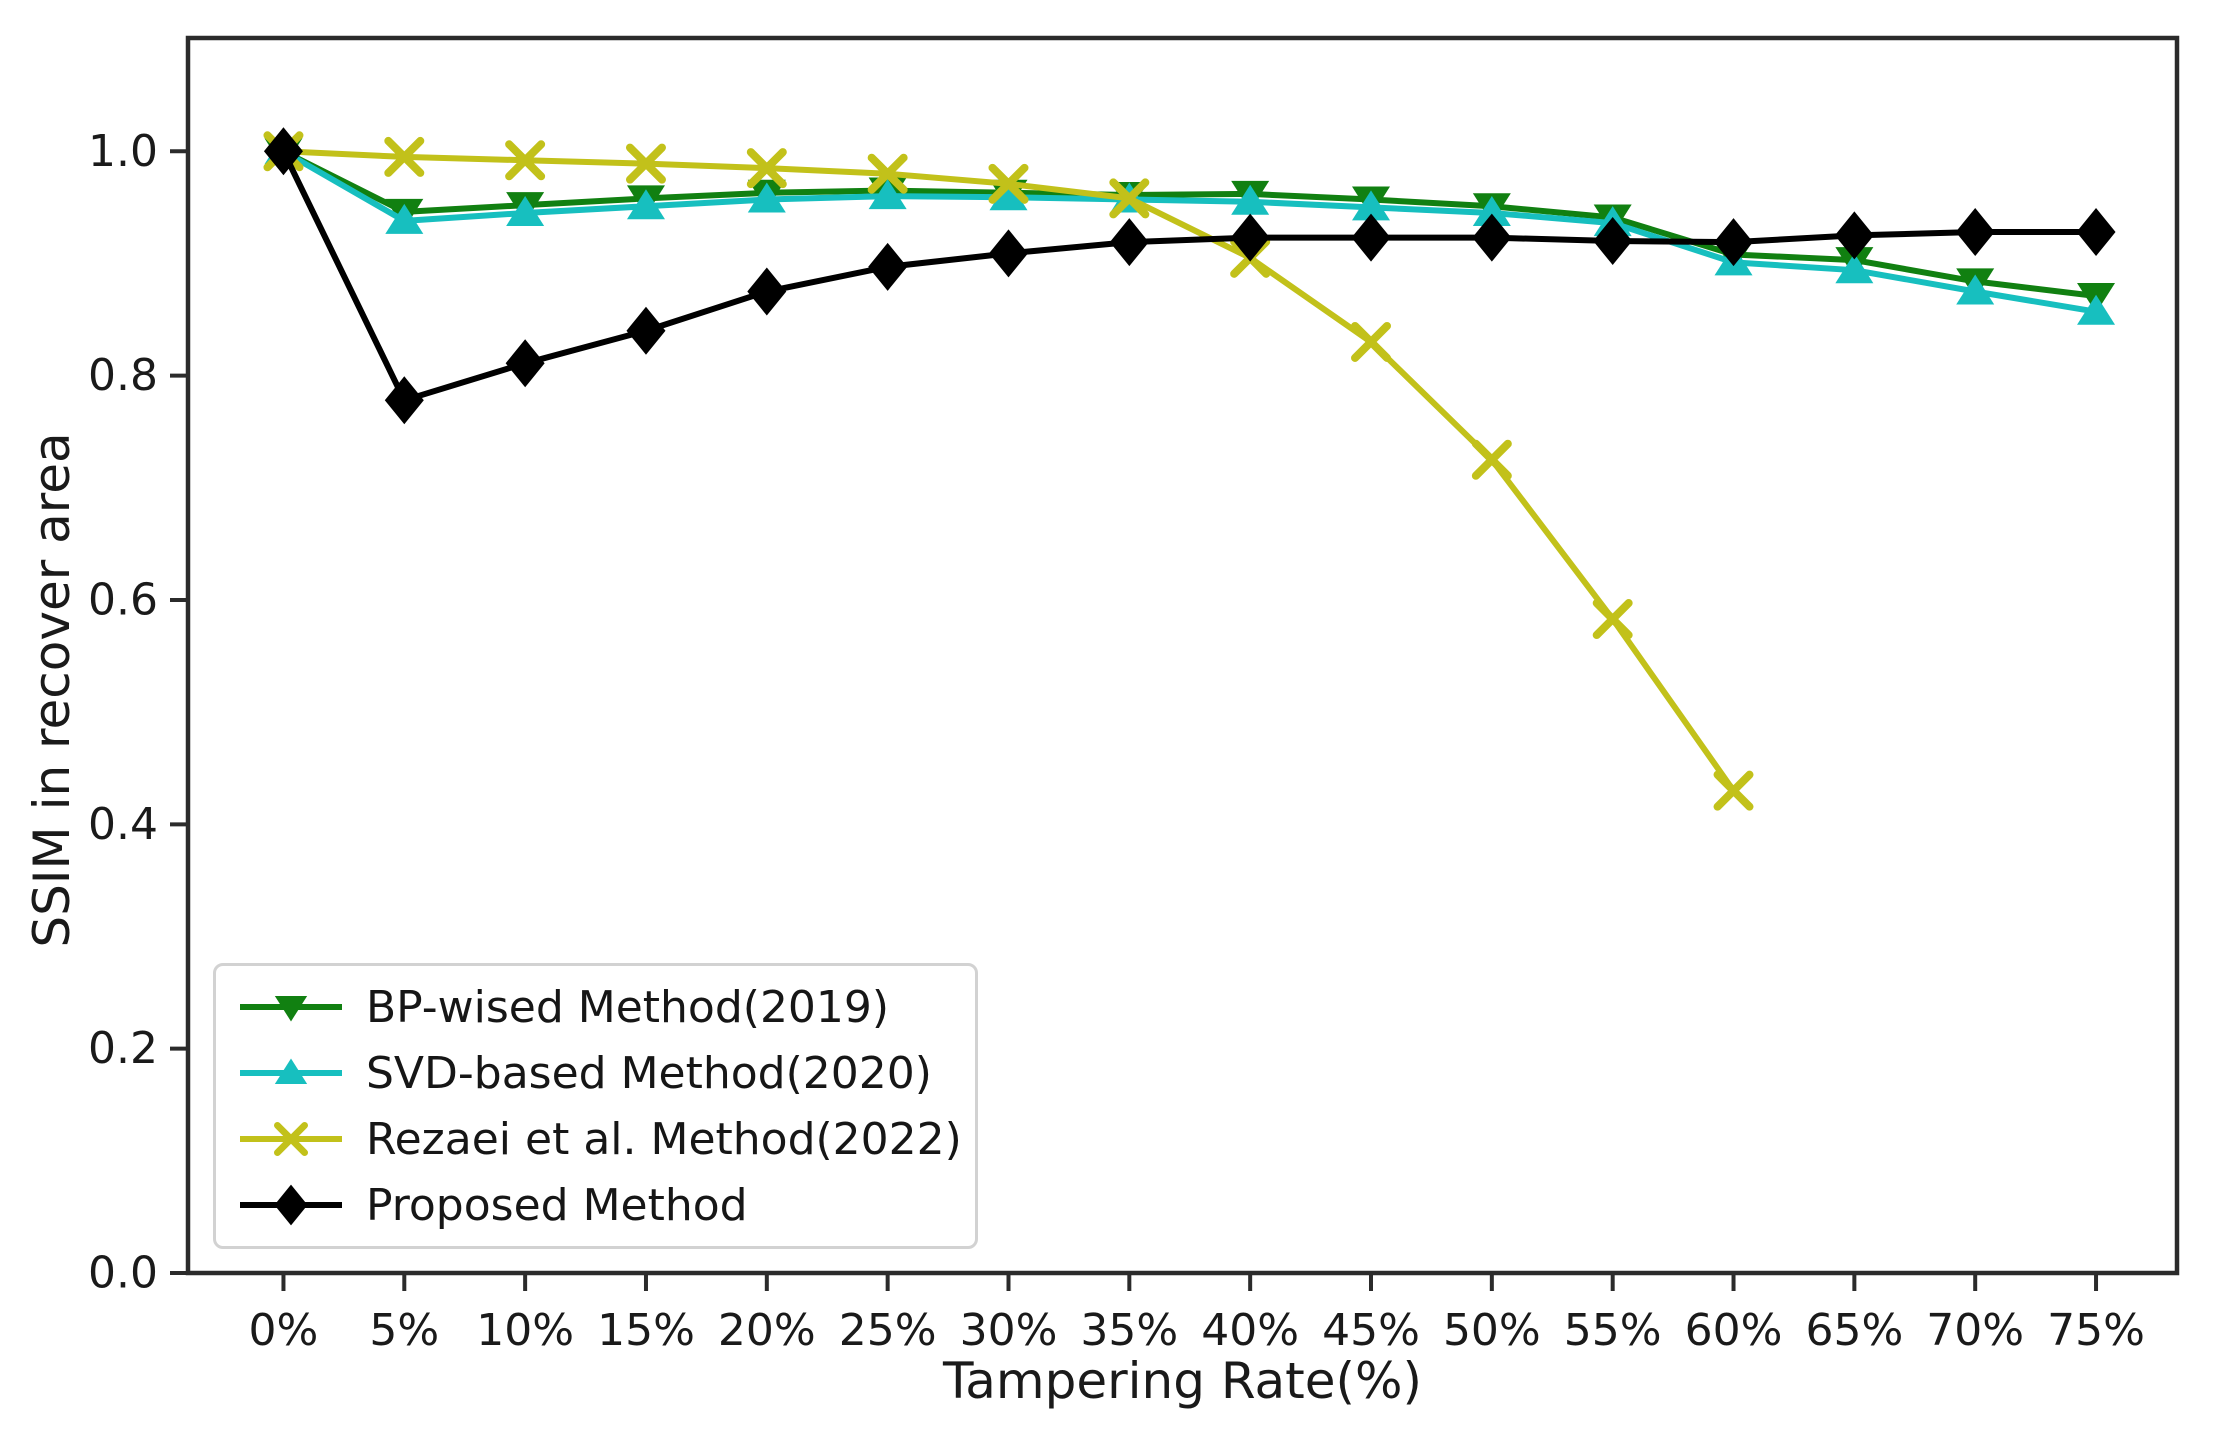 The height and width of the screenshot is (1433, 2215). I want to click on legend-marker-bp-wised-method, so click(291, 1008).